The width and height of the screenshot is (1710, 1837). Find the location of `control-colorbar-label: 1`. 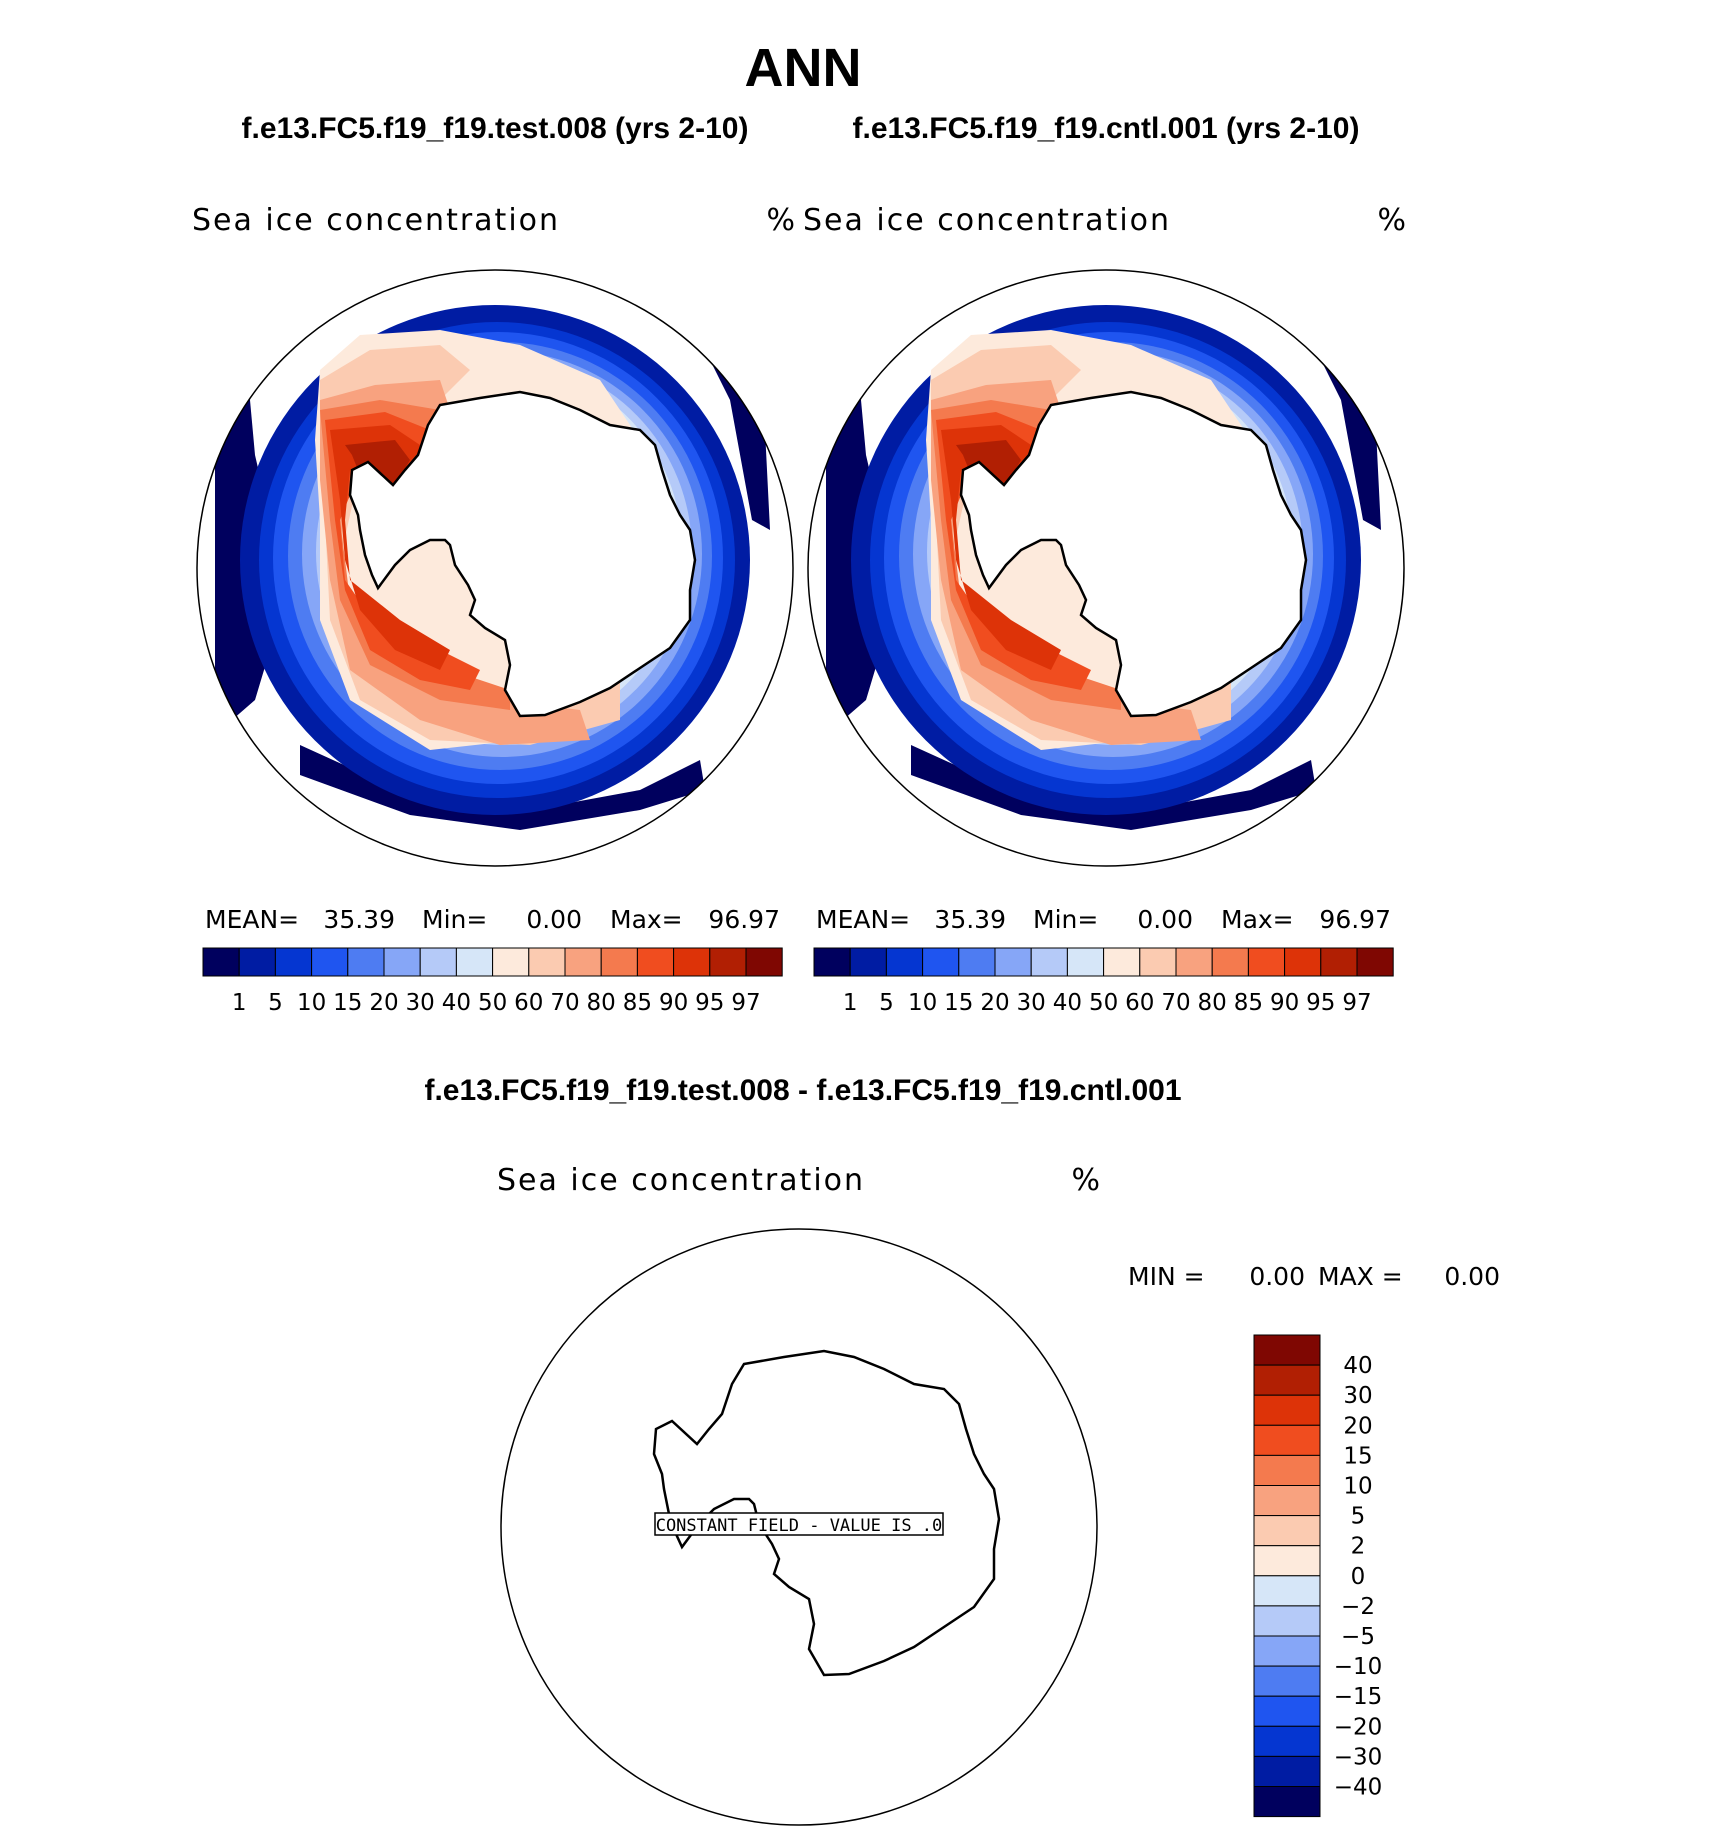

control-colorbar-label: 1 is located at coordinates (850, 1003).